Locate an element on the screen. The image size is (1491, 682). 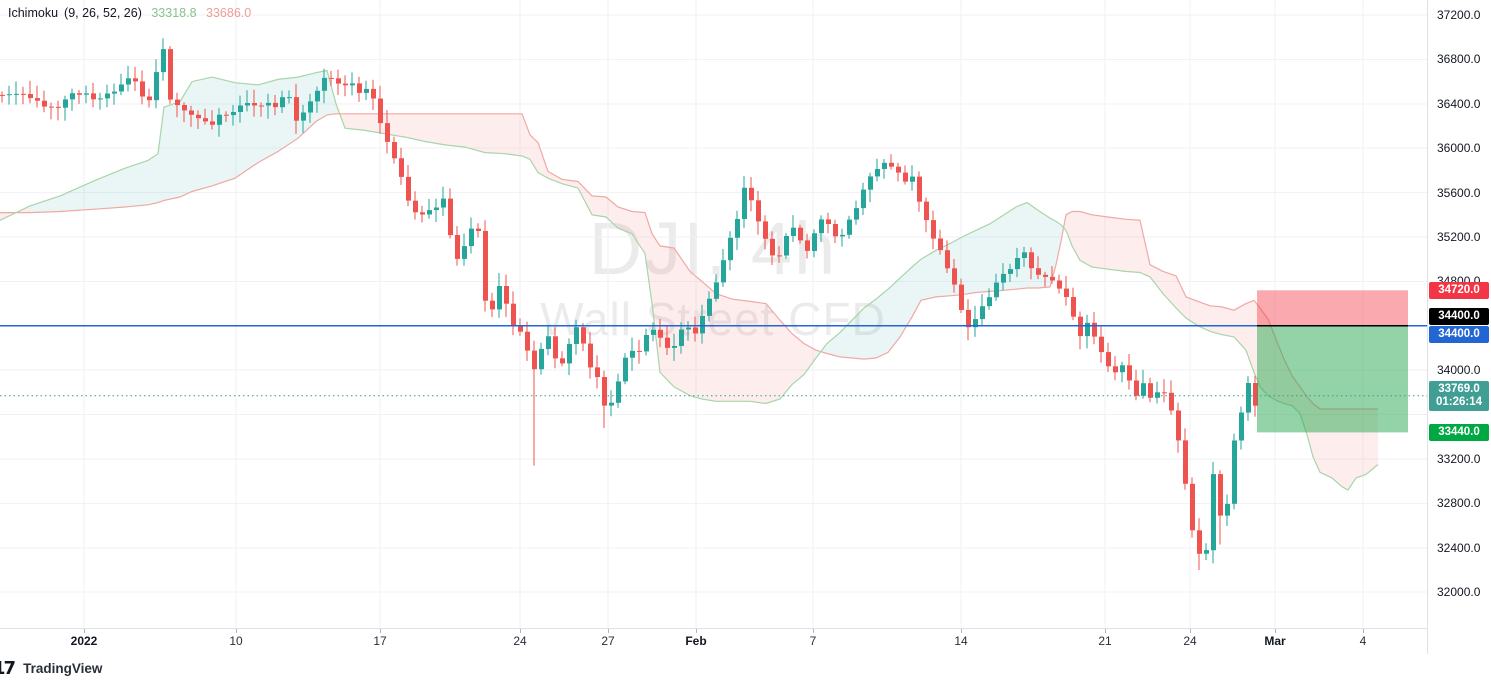
tradingview-logo-text: TradingView is located at coordinates (63, 668).